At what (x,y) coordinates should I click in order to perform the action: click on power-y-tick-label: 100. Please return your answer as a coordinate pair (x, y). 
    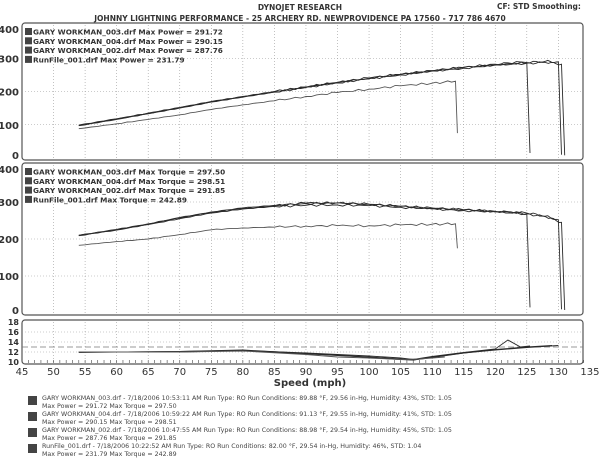
    Looking at the image, I should click on (9, 126).